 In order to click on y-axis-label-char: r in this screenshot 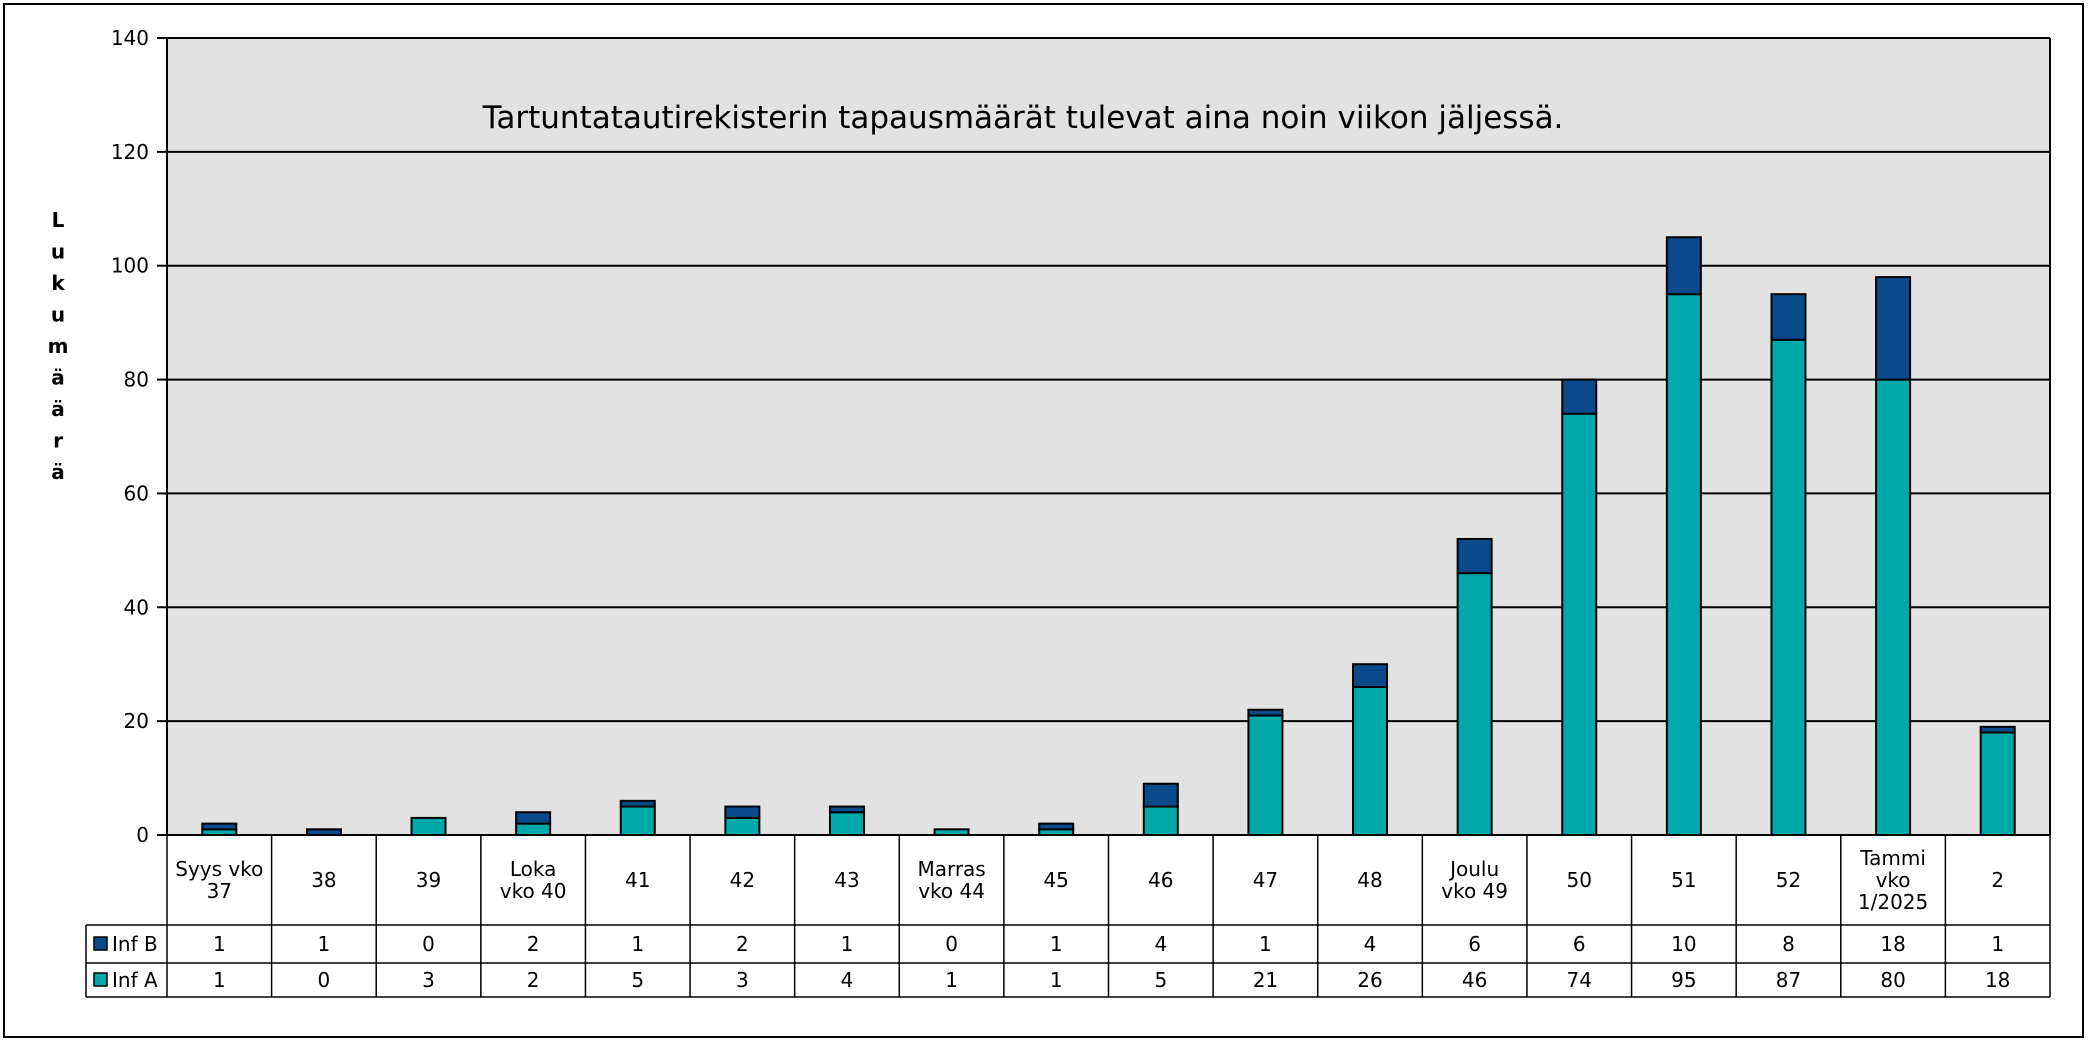, I will do `click(58, 441)`.